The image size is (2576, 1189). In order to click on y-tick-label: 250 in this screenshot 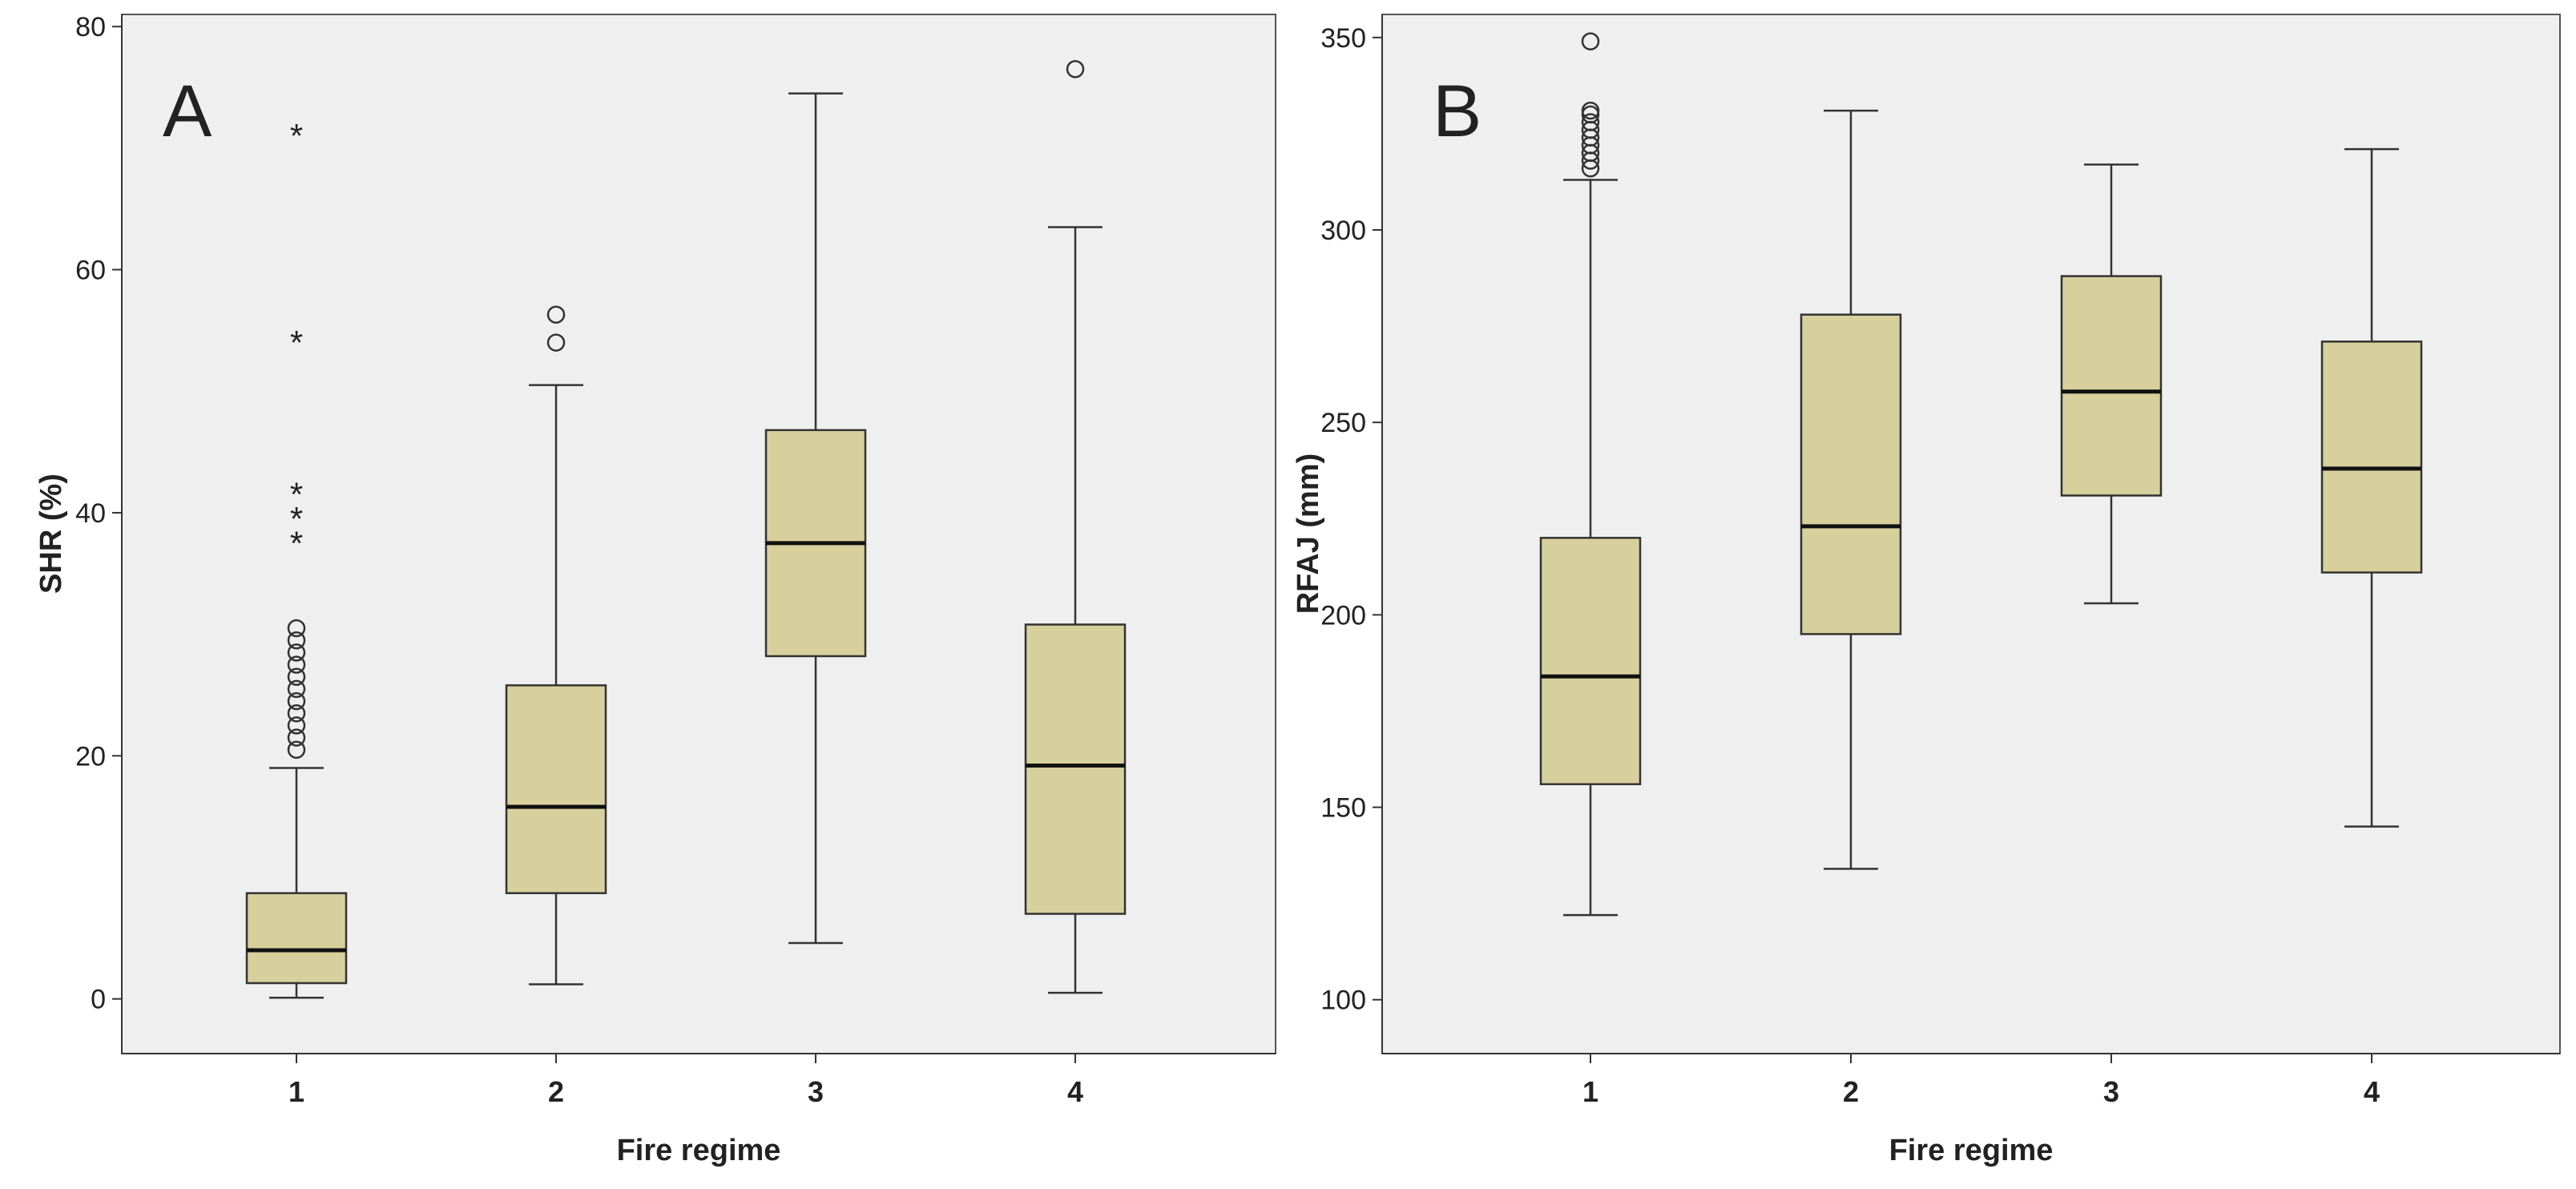, I will do `click(1343, 423)`.